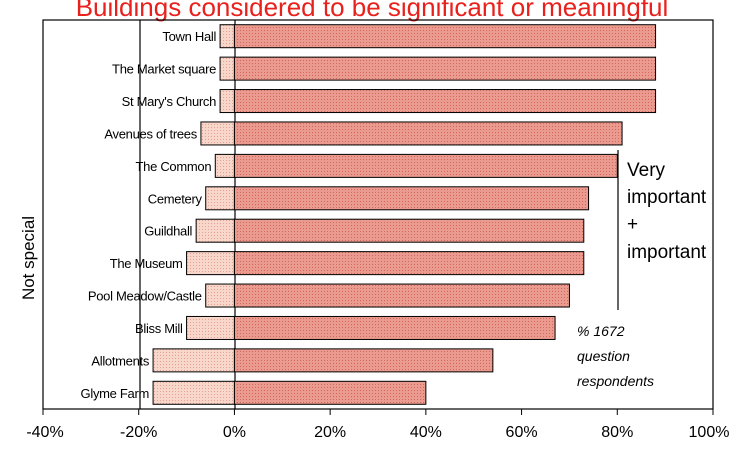 This screenshot has height=459, width=744. What do you see at coordinates (174, 166) in the screenshot?
I see `category-label: The Common` at bounding box center [174, 166].